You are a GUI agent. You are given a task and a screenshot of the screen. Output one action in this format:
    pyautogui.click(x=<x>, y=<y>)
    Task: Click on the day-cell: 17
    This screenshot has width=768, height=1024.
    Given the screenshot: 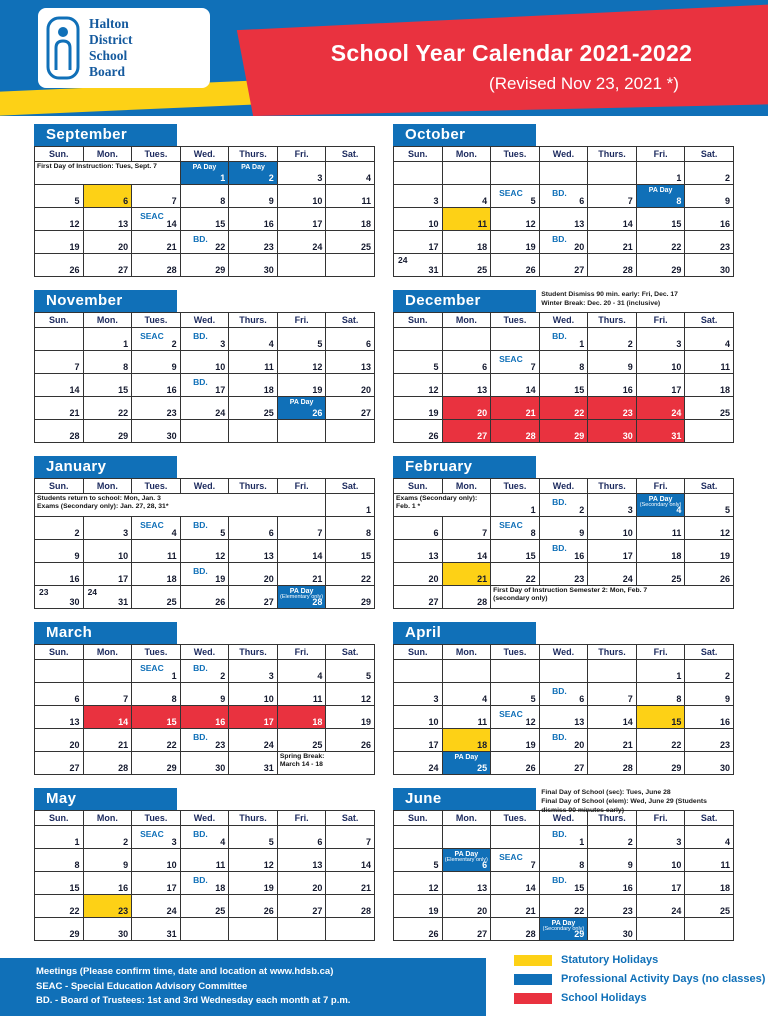 What is the action you would take?
    pyautogui.click(x=418, y=242)
    